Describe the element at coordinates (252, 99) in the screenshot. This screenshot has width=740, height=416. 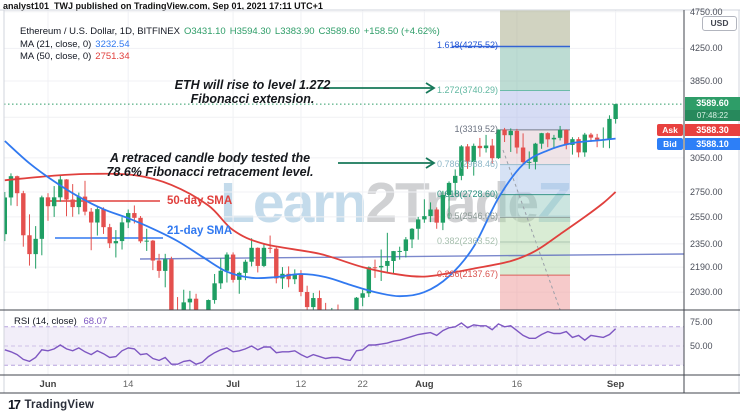
I see `annotation1-line2: Fibonacci extension.` at that location.